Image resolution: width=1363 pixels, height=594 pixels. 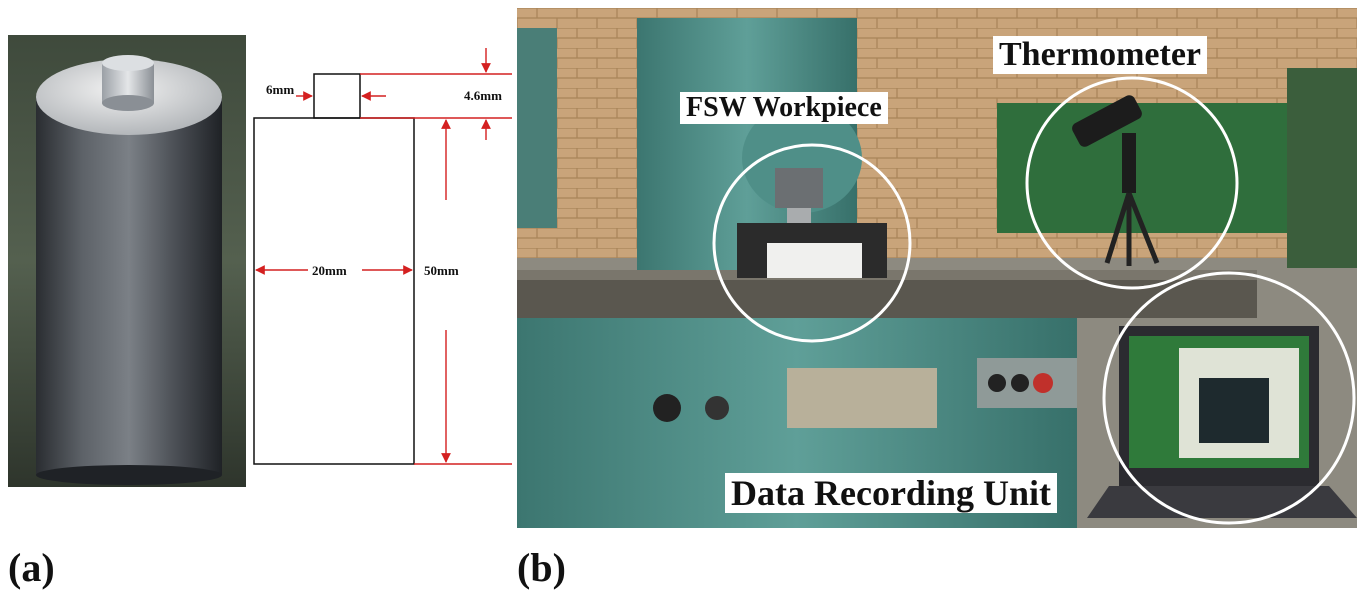 I want to click on tool-body, so click(x=129, y=285).